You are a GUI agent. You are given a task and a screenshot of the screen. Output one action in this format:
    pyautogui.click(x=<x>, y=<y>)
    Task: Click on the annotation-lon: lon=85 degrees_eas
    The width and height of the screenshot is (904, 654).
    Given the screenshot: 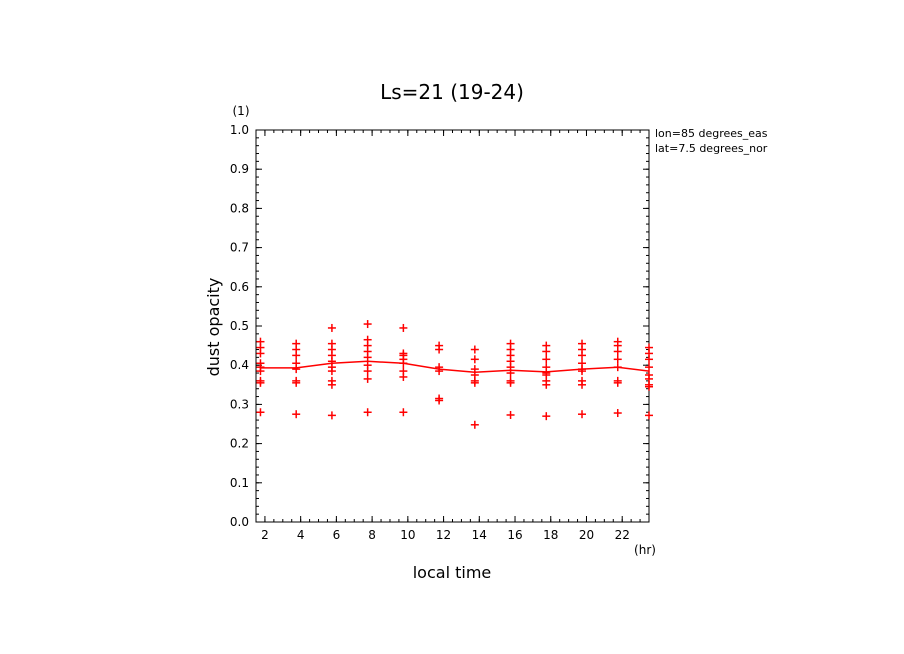 What is the action you would take?
    pyautogui.click(x=711, y=133)
    